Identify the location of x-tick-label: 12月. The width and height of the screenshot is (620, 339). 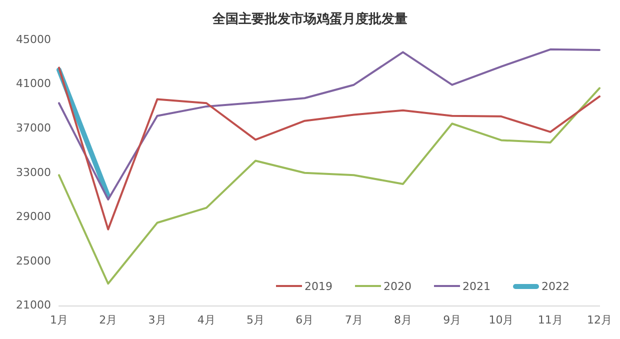
(599, 319).